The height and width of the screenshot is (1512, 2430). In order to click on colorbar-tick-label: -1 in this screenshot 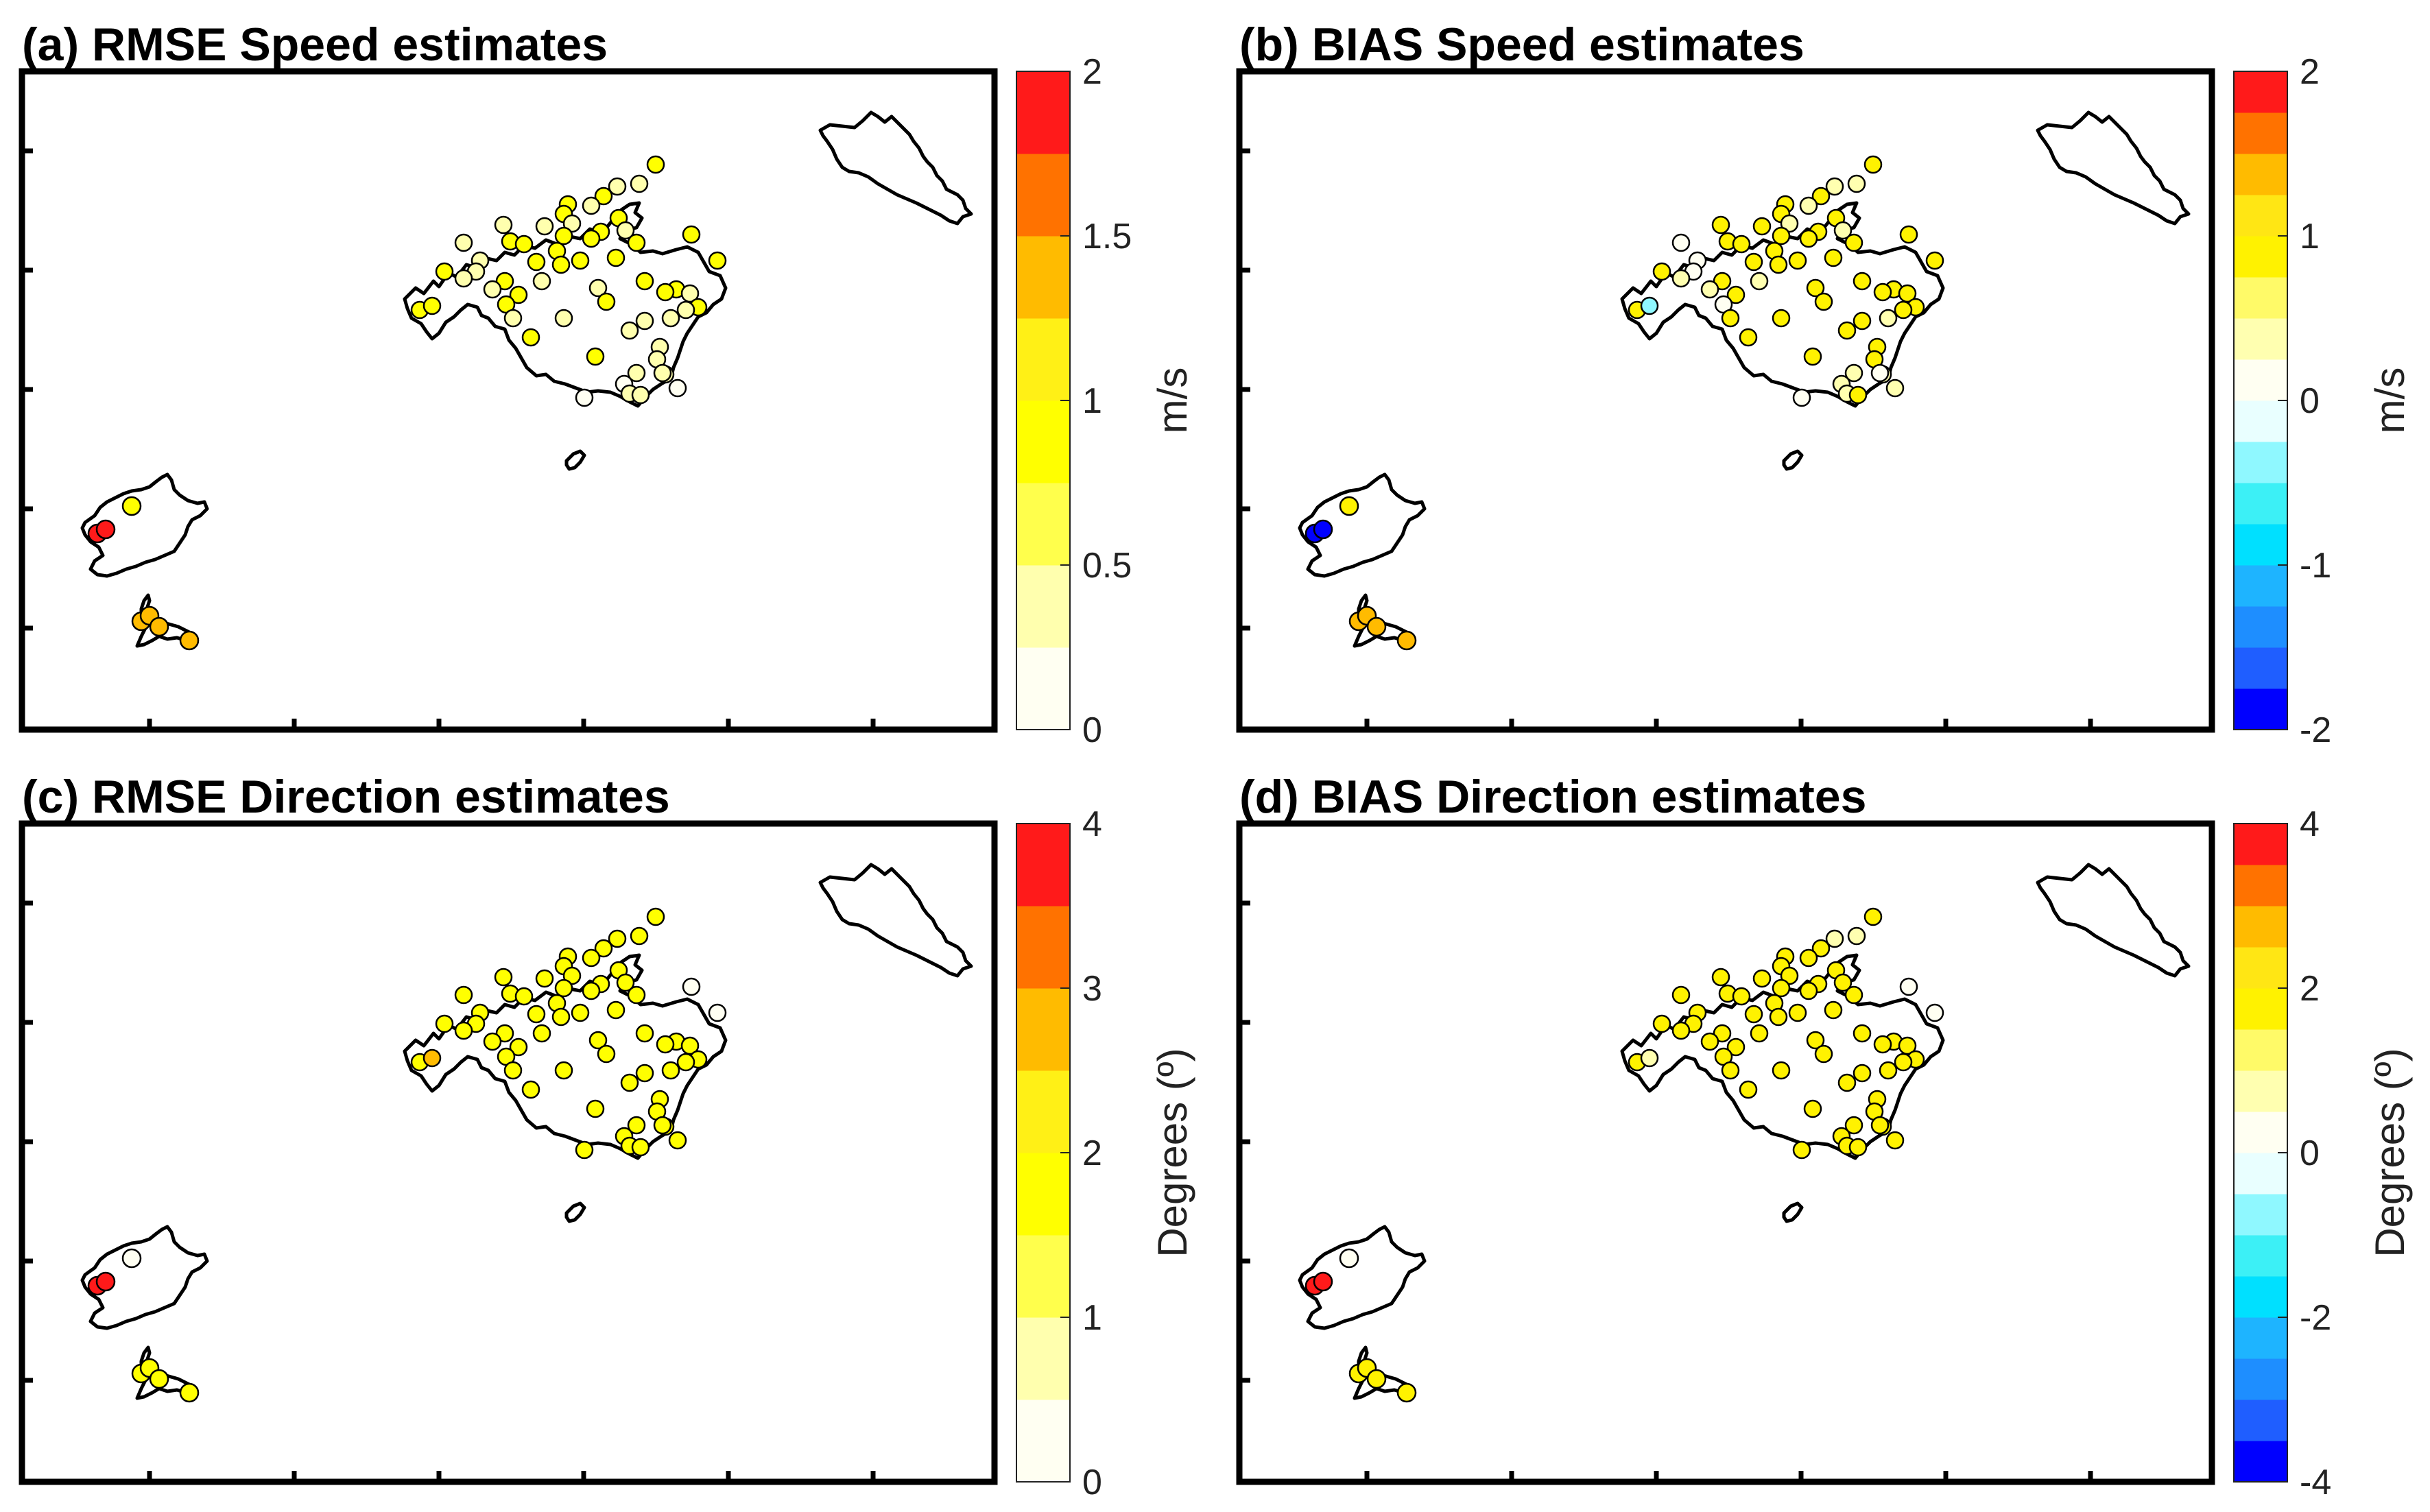, I will do `click(2315, 566)`.